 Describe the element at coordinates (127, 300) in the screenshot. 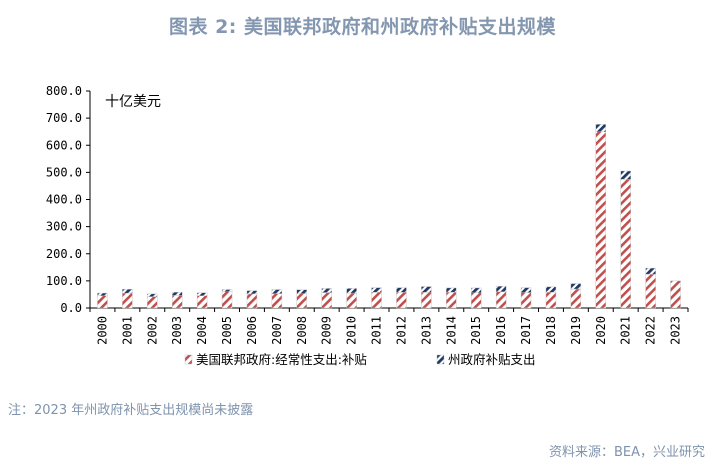

I see `bar-federal-2001` at that location.